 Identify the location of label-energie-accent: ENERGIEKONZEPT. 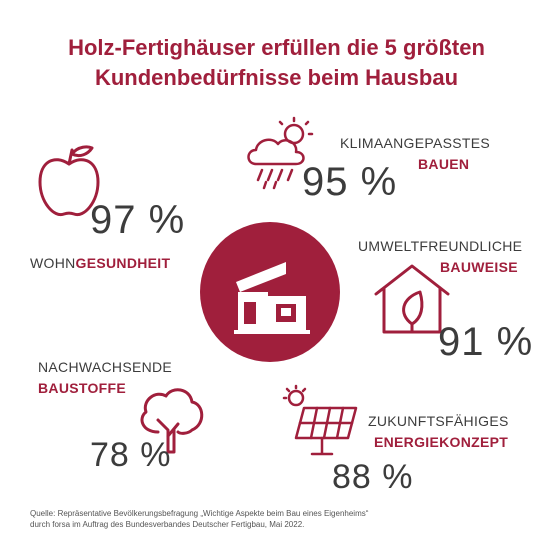
(441, 442).